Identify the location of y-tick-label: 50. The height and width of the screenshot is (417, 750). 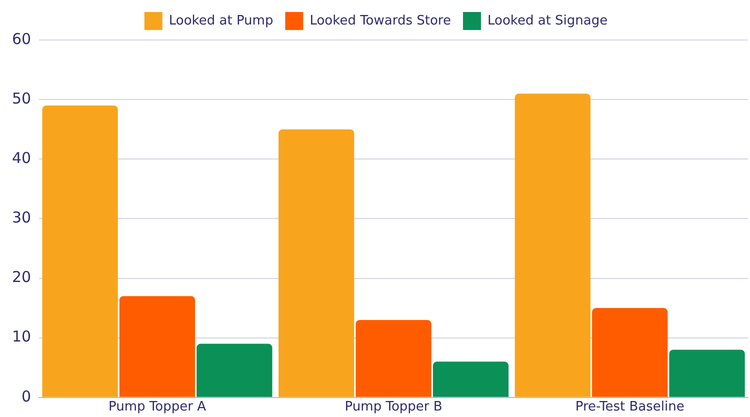
(22, 98).